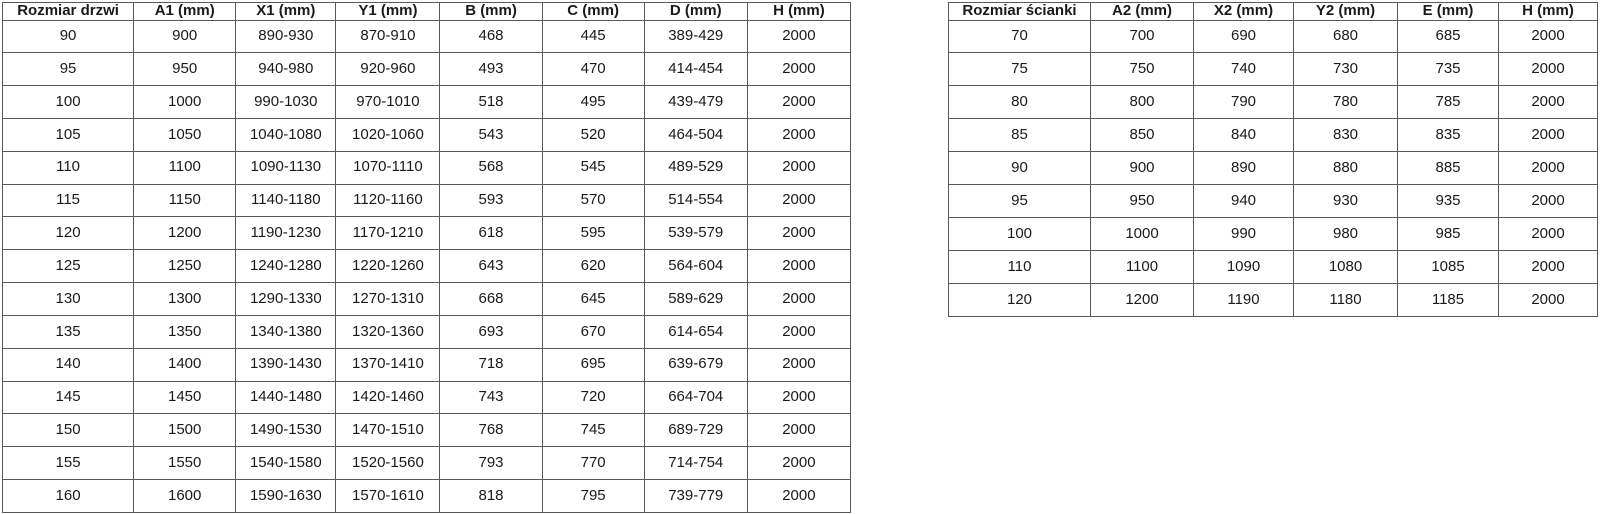 Image resolution: width=1600 pixels, height=514 pixels. What do you see at coordinates (1273, 201) in the screenshot?
I see `table-row: 95 950 940 930 935 2000` at bounding box center [1273, 201].